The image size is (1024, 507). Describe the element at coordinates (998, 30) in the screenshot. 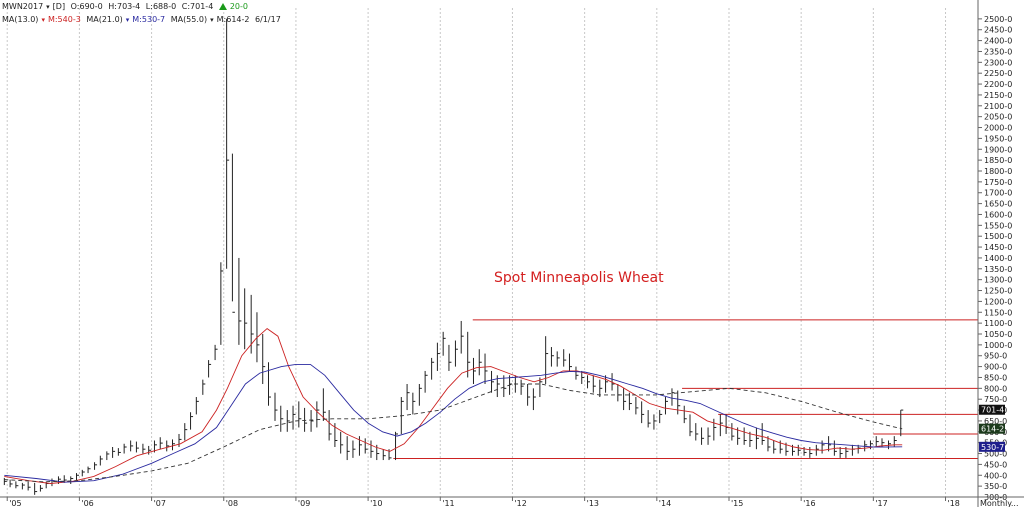

I see `y-tick-label: 2450-0` at that location.